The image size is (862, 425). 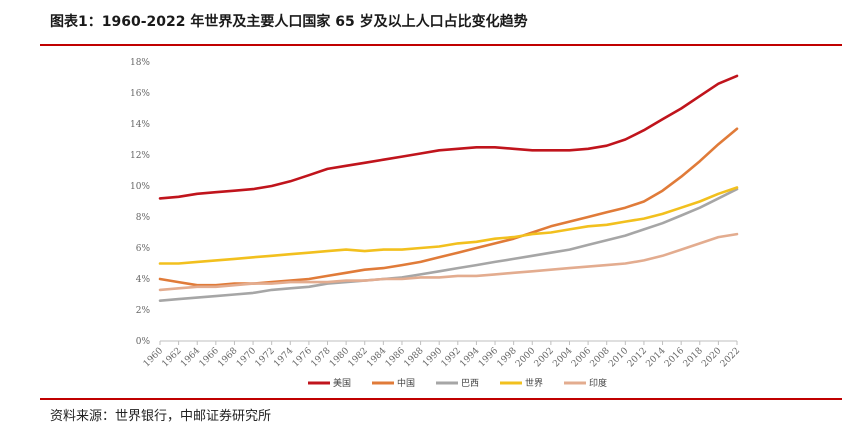 What do you see at coordinates (140, 63) in the screenshot?
I see `y-tick-label: 18%` at bounding box center [140, 63].